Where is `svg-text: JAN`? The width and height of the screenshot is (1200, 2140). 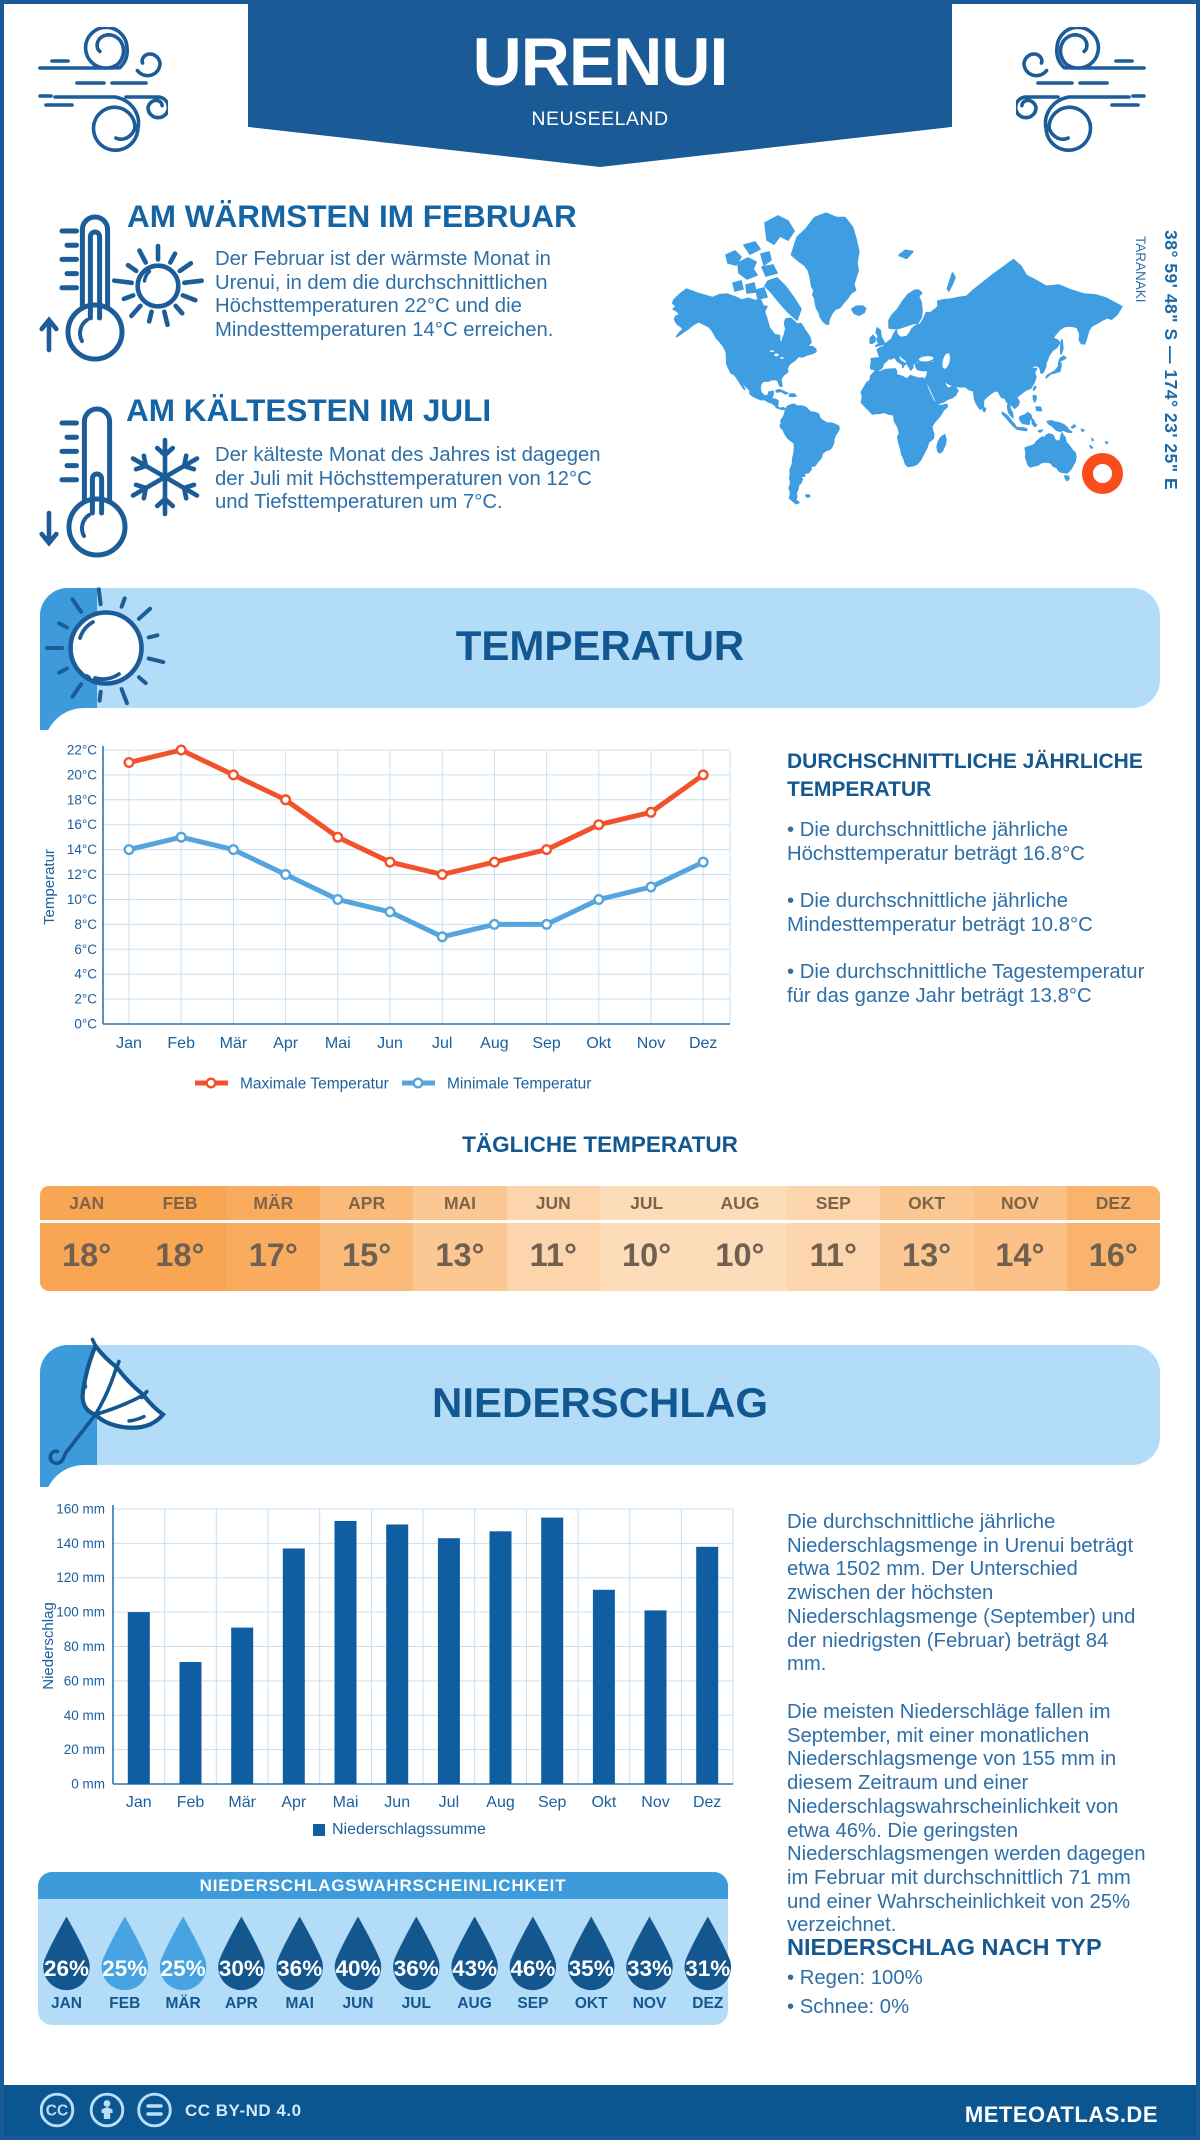
svg-text: JAN is located at coordinates (66, 2003).